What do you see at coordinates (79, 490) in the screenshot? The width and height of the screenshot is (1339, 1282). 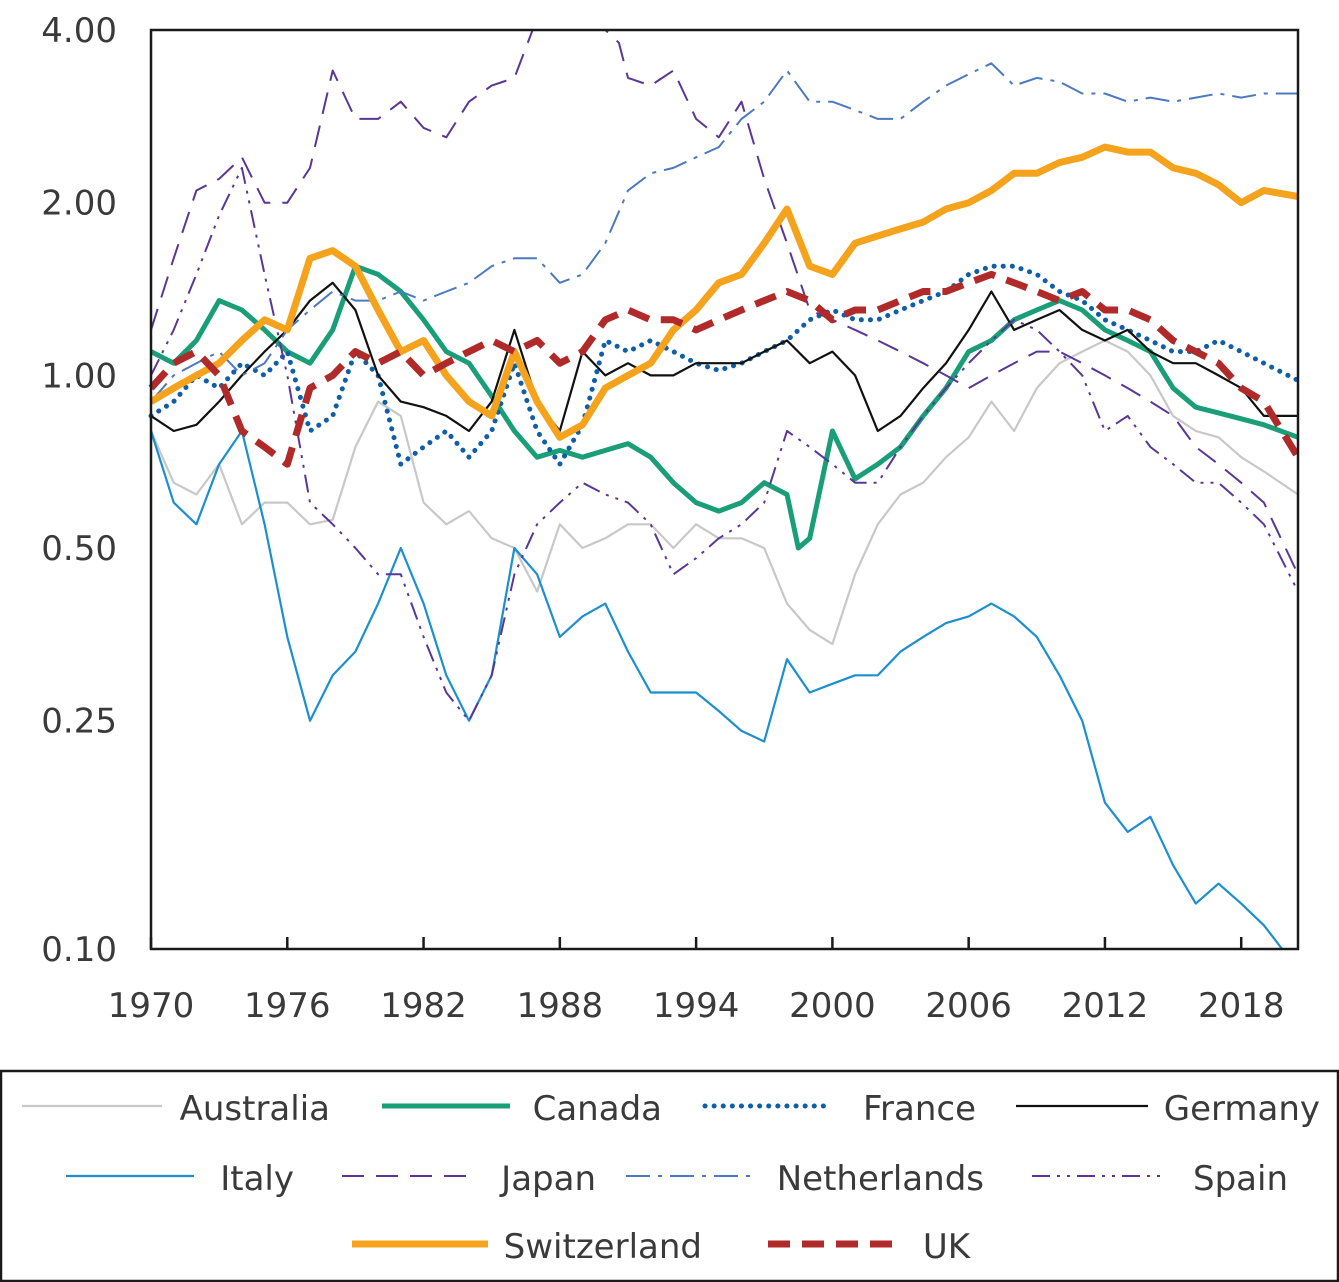 I see `y-axis: 4.00 2.00 1.00 0.50 0.25 0.10` at bounding box center [79, 490].